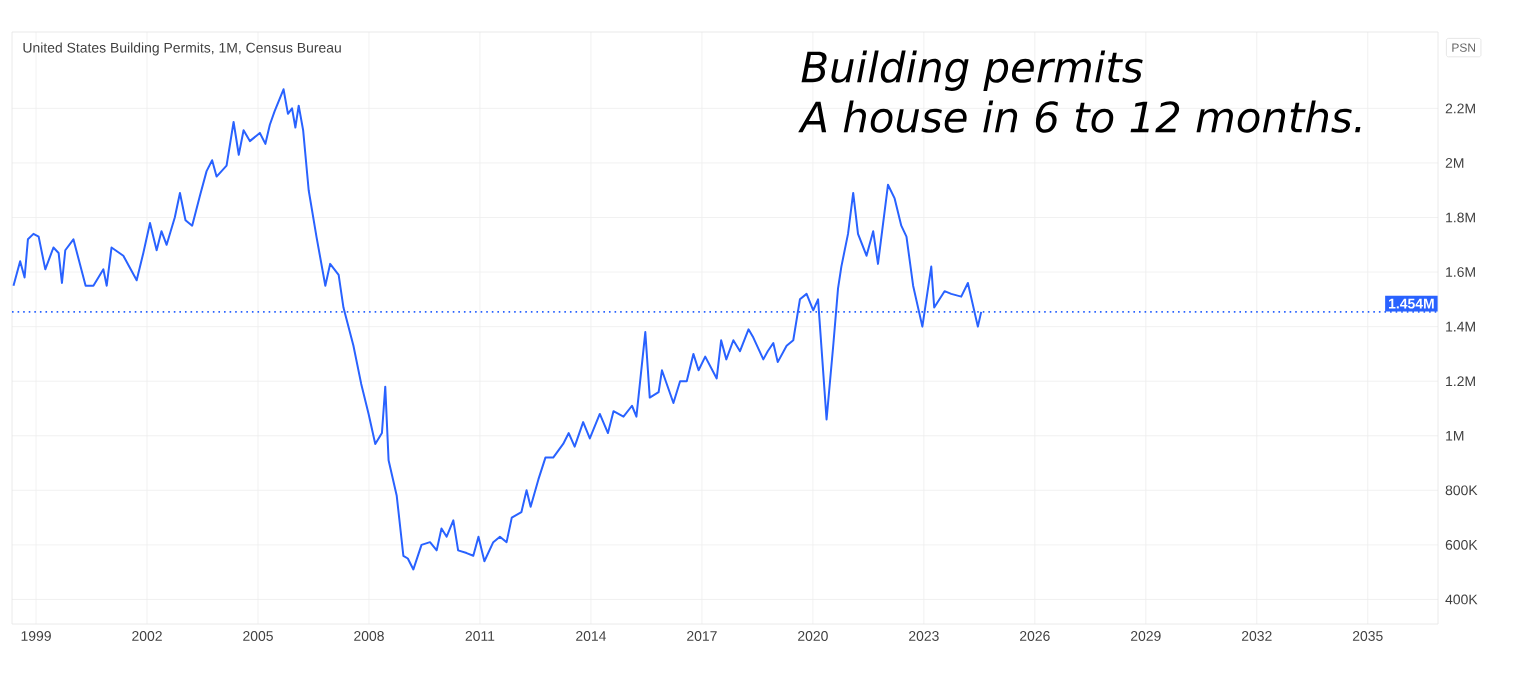 The image size is (1536, 694). Describe the element at coordinates (1079, 116) in the screenshot. I see `text: A house in 6 to 12 months.` at that location.